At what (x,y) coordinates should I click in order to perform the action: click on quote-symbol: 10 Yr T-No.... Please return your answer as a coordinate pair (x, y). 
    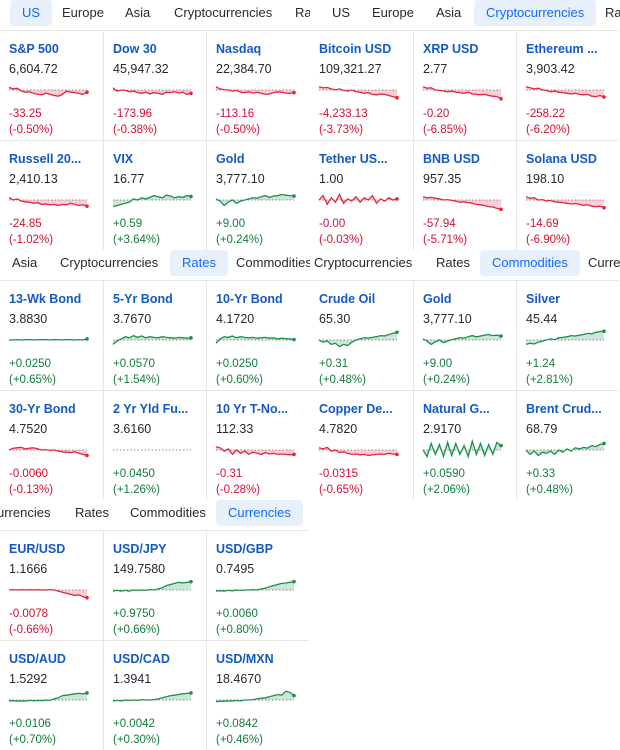
    Looking at the image, I should click on (252, 409).